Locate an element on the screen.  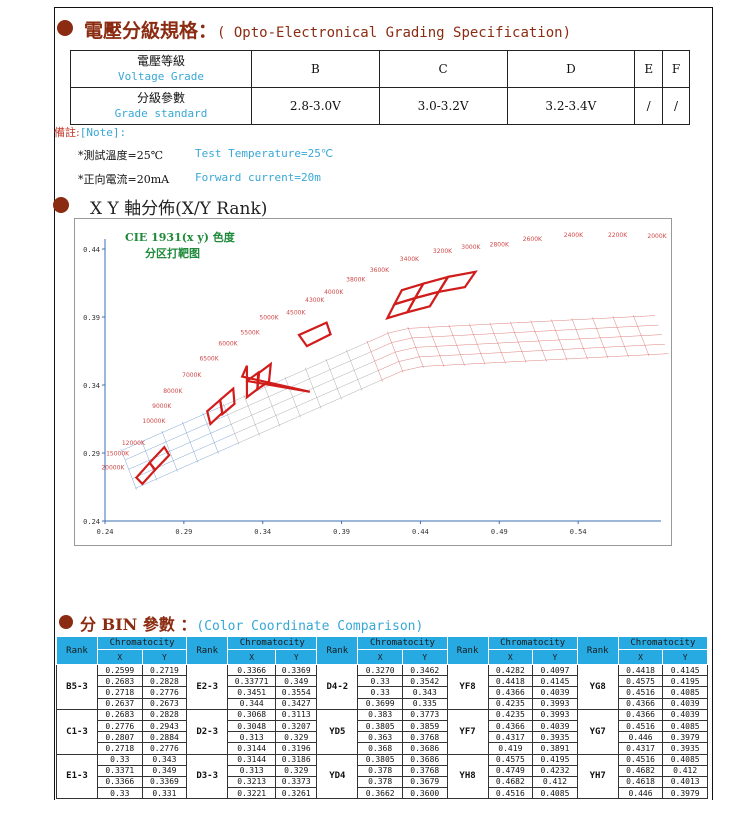
cct-label: 4500K is located at coordinates (296, 312).